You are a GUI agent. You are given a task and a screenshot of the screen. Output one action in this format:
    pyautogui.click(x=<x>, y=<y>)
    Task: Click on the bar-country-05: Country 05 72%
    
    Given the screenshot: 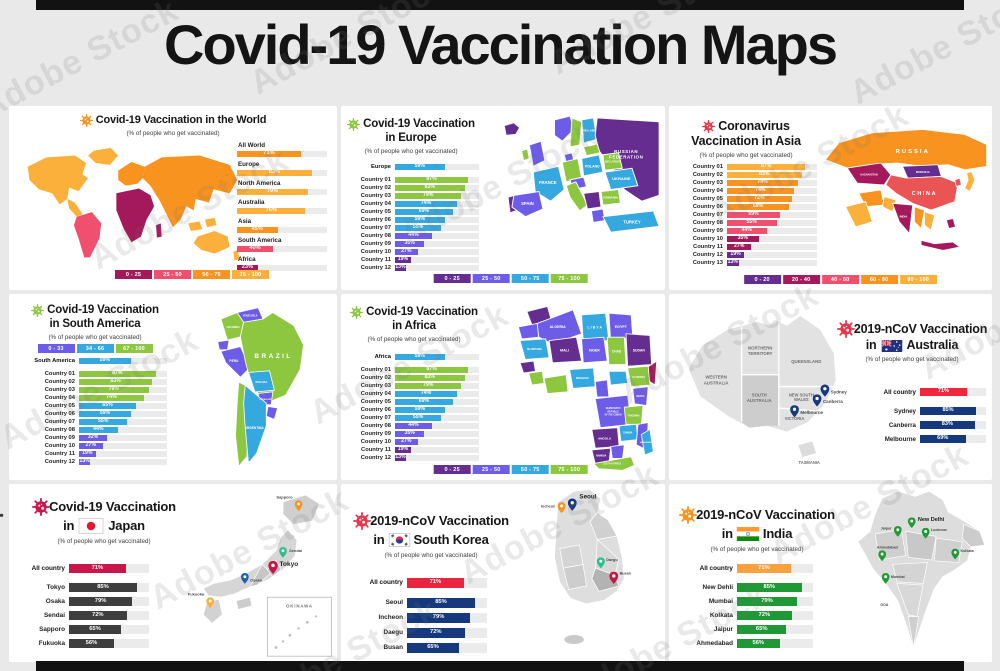 What is the action you would take?
    pyautogui.click(x=748, y=199)
    